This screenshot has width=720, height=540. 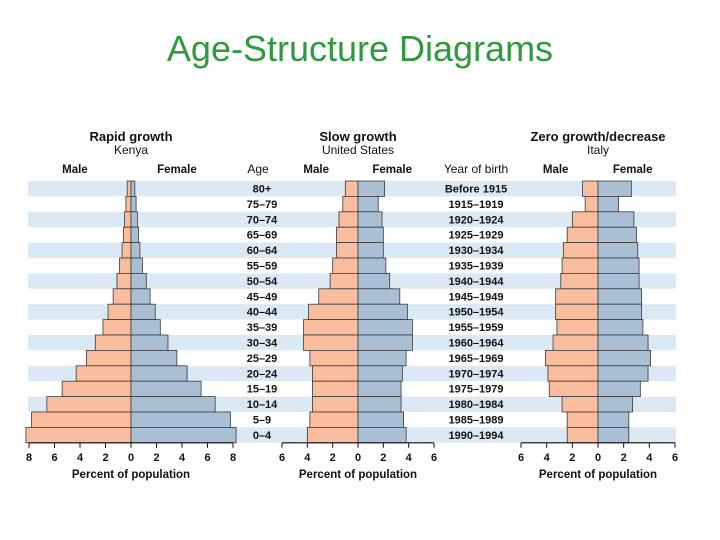 What do you see at coordinates (352, 445) in the screenshot?
I see `pyramid-axes` at bounding box center [352, 445].